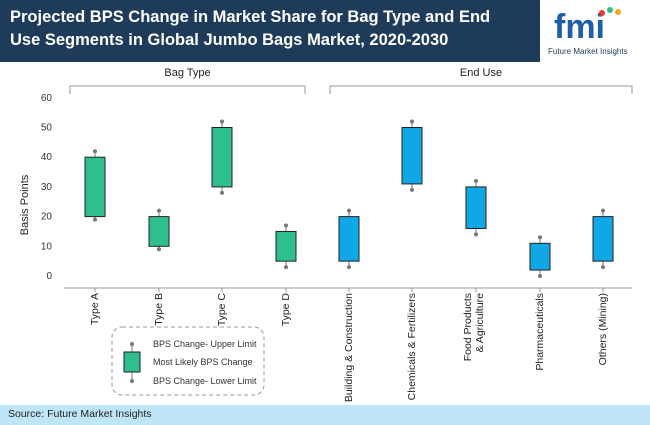 The image size is (650, 425). What do you see at coordinates (480, 323) in the screenshot?
I see `x-category-label-line: & Agriculture` at bounding box center [480, 323].